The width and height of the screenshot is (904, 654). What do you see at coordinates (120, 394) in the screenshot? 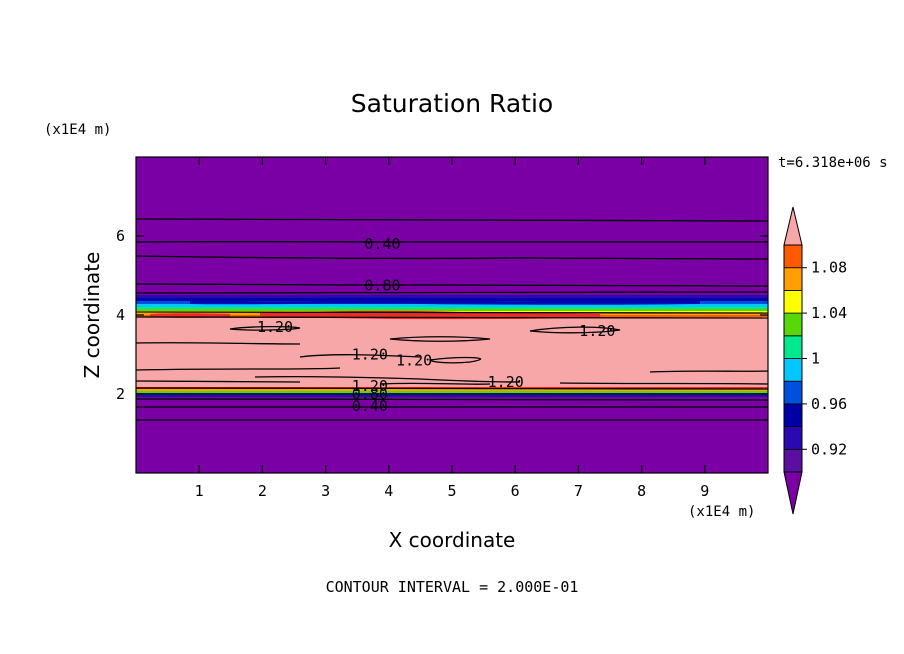
I see `y-tick-label: 2` at bounding box center [120, 394].